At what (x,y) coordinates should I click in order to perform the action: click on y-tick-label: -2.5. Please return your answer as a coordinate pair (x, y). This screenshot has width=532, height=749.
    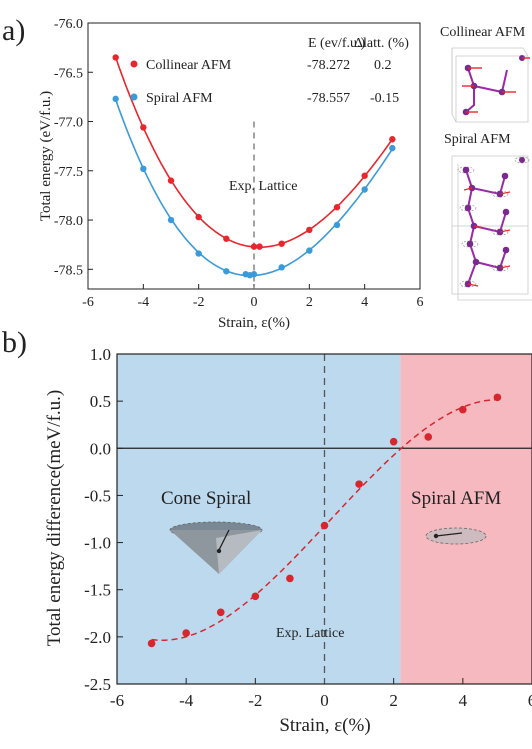
    Looking at the image, I should click on (97, 684).